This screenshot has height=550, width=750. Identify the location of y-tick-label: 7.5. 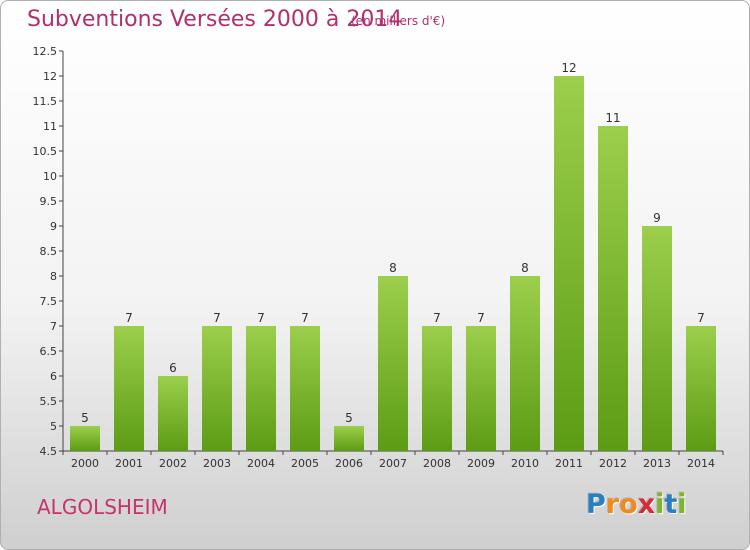
(49, 301).